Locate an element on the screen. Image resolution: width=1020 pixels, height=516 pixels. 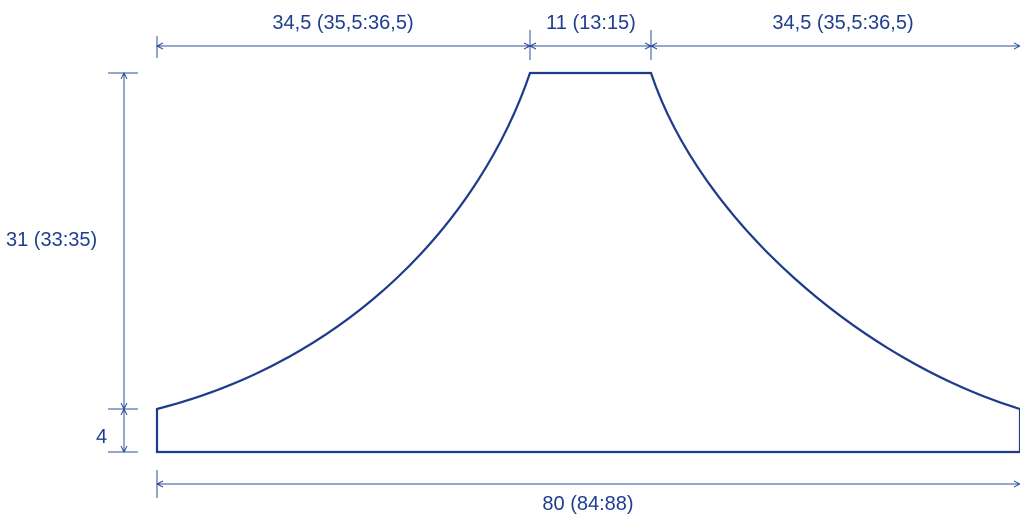
left-arrow-top is located at coordinates (124, 75).